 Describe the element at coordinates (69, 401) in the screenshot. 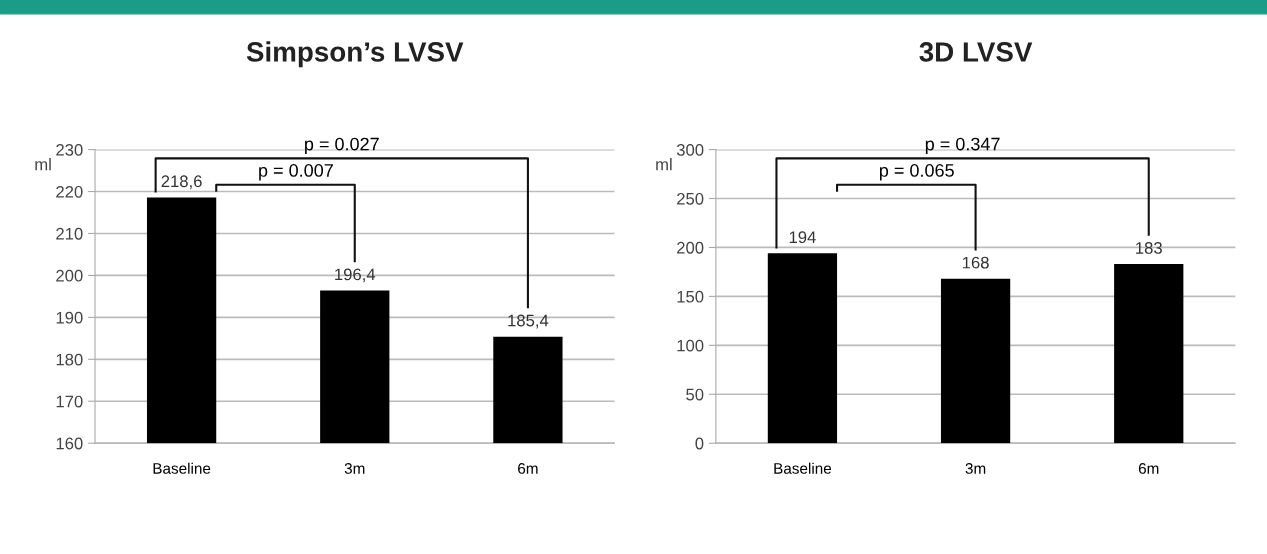

I see `y-tick-label: 170` at that location.